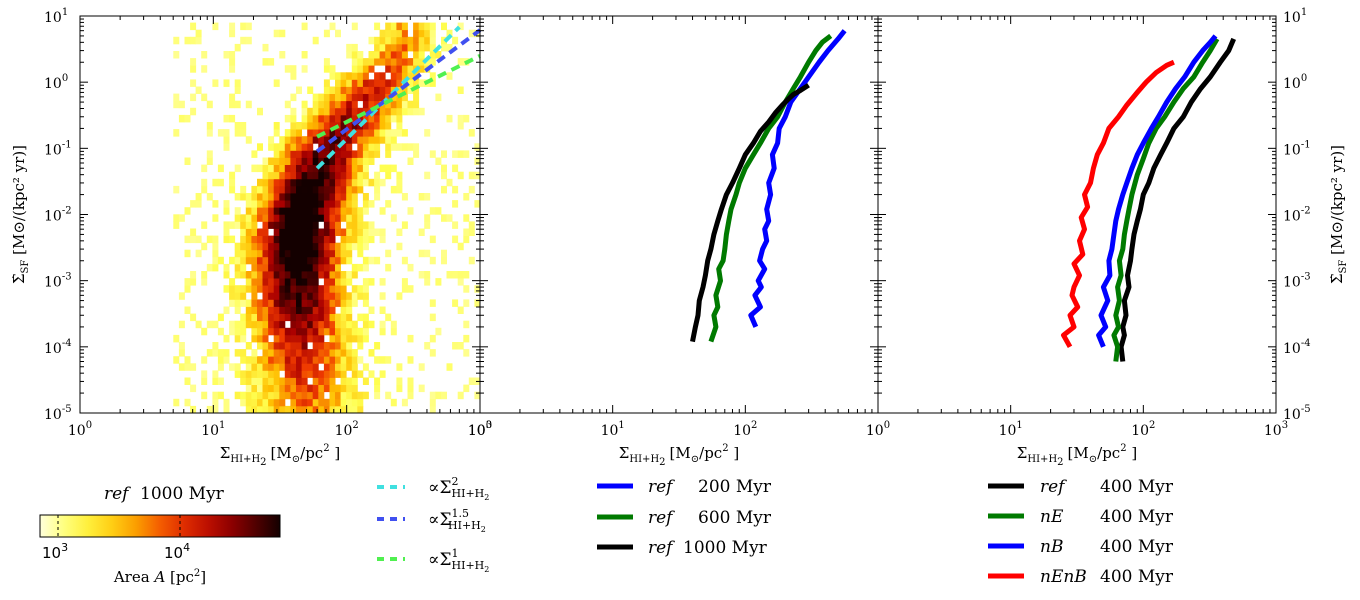 This screenshot has width=1360, height=600. I want to click on y-tick-label-left: 10-5, so click(58, 413).